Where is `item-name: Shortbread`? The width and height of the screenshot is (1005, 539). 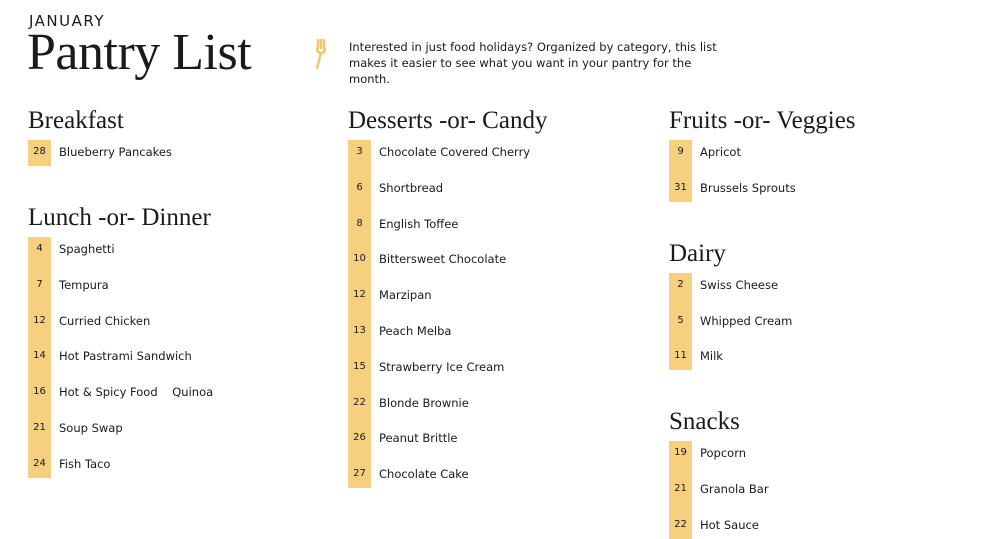
item-name: Shortbread is located at coordinates (411, 187).